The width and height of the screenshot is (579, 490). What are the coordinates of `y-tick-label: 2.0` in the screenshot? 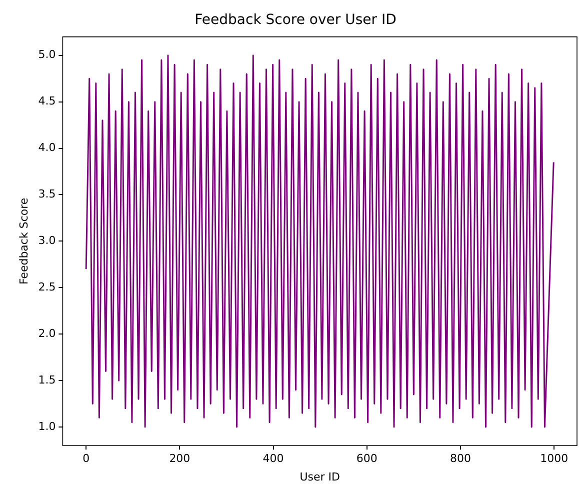 It's located at (47, 333).